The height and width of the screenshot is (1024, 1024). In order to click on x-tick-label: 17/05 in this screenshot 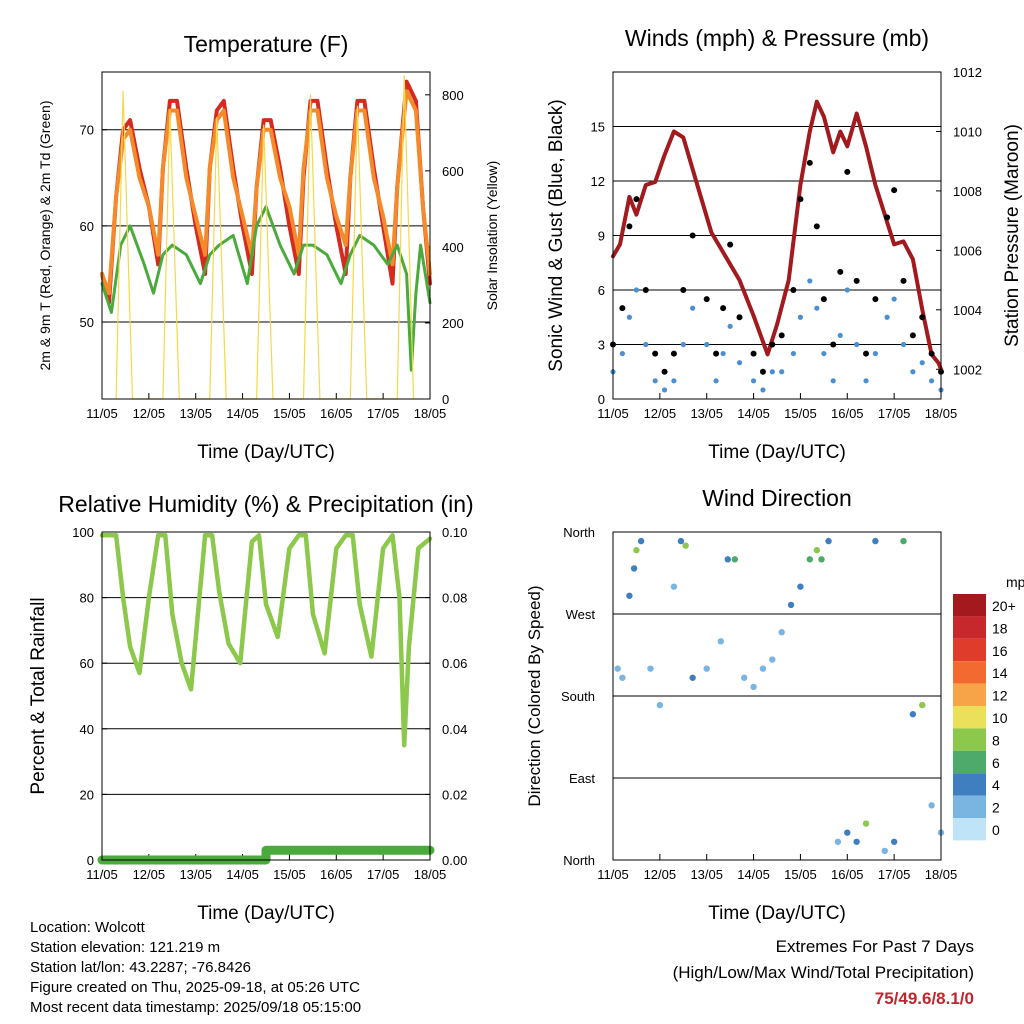, I will do `click(894, 874)`.